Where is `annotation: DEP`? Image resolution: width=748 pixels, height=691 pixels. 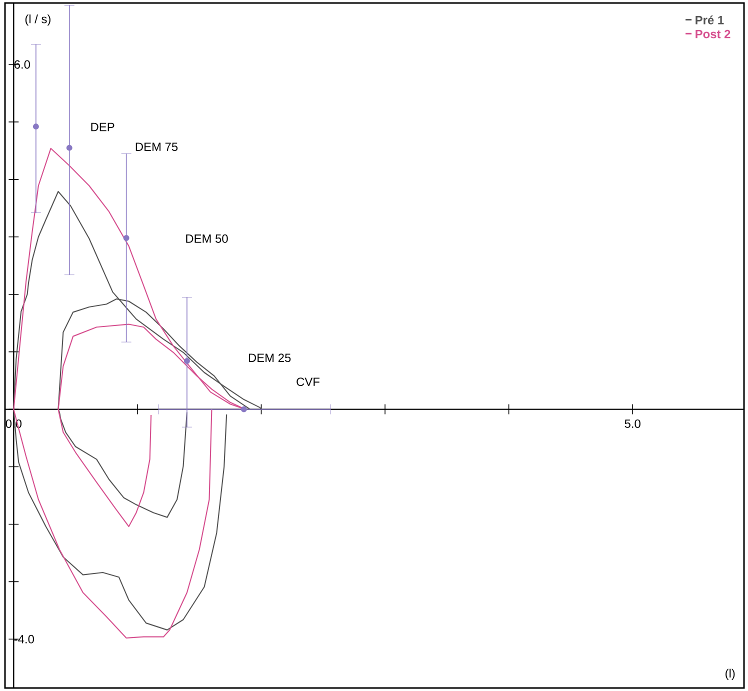 annotation: DEP is located at coordinates (102, 127).